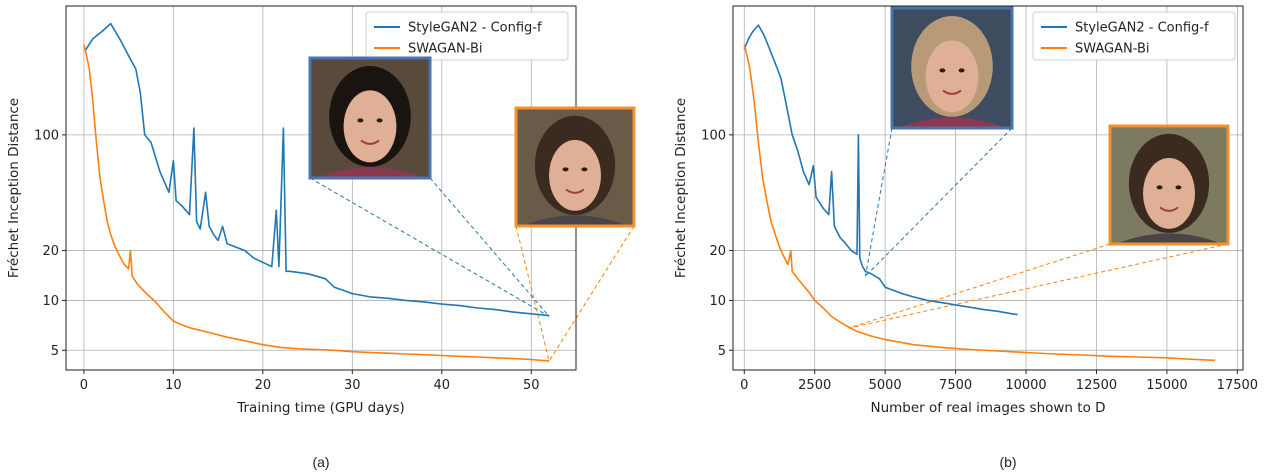 Image resolution: width=1266 pixels, height=475 pixels. Describe the element at coordinates (445, 49) in the screenshot. I see `legend-label-swagan-a: SWAGAN-Bi` at that location.